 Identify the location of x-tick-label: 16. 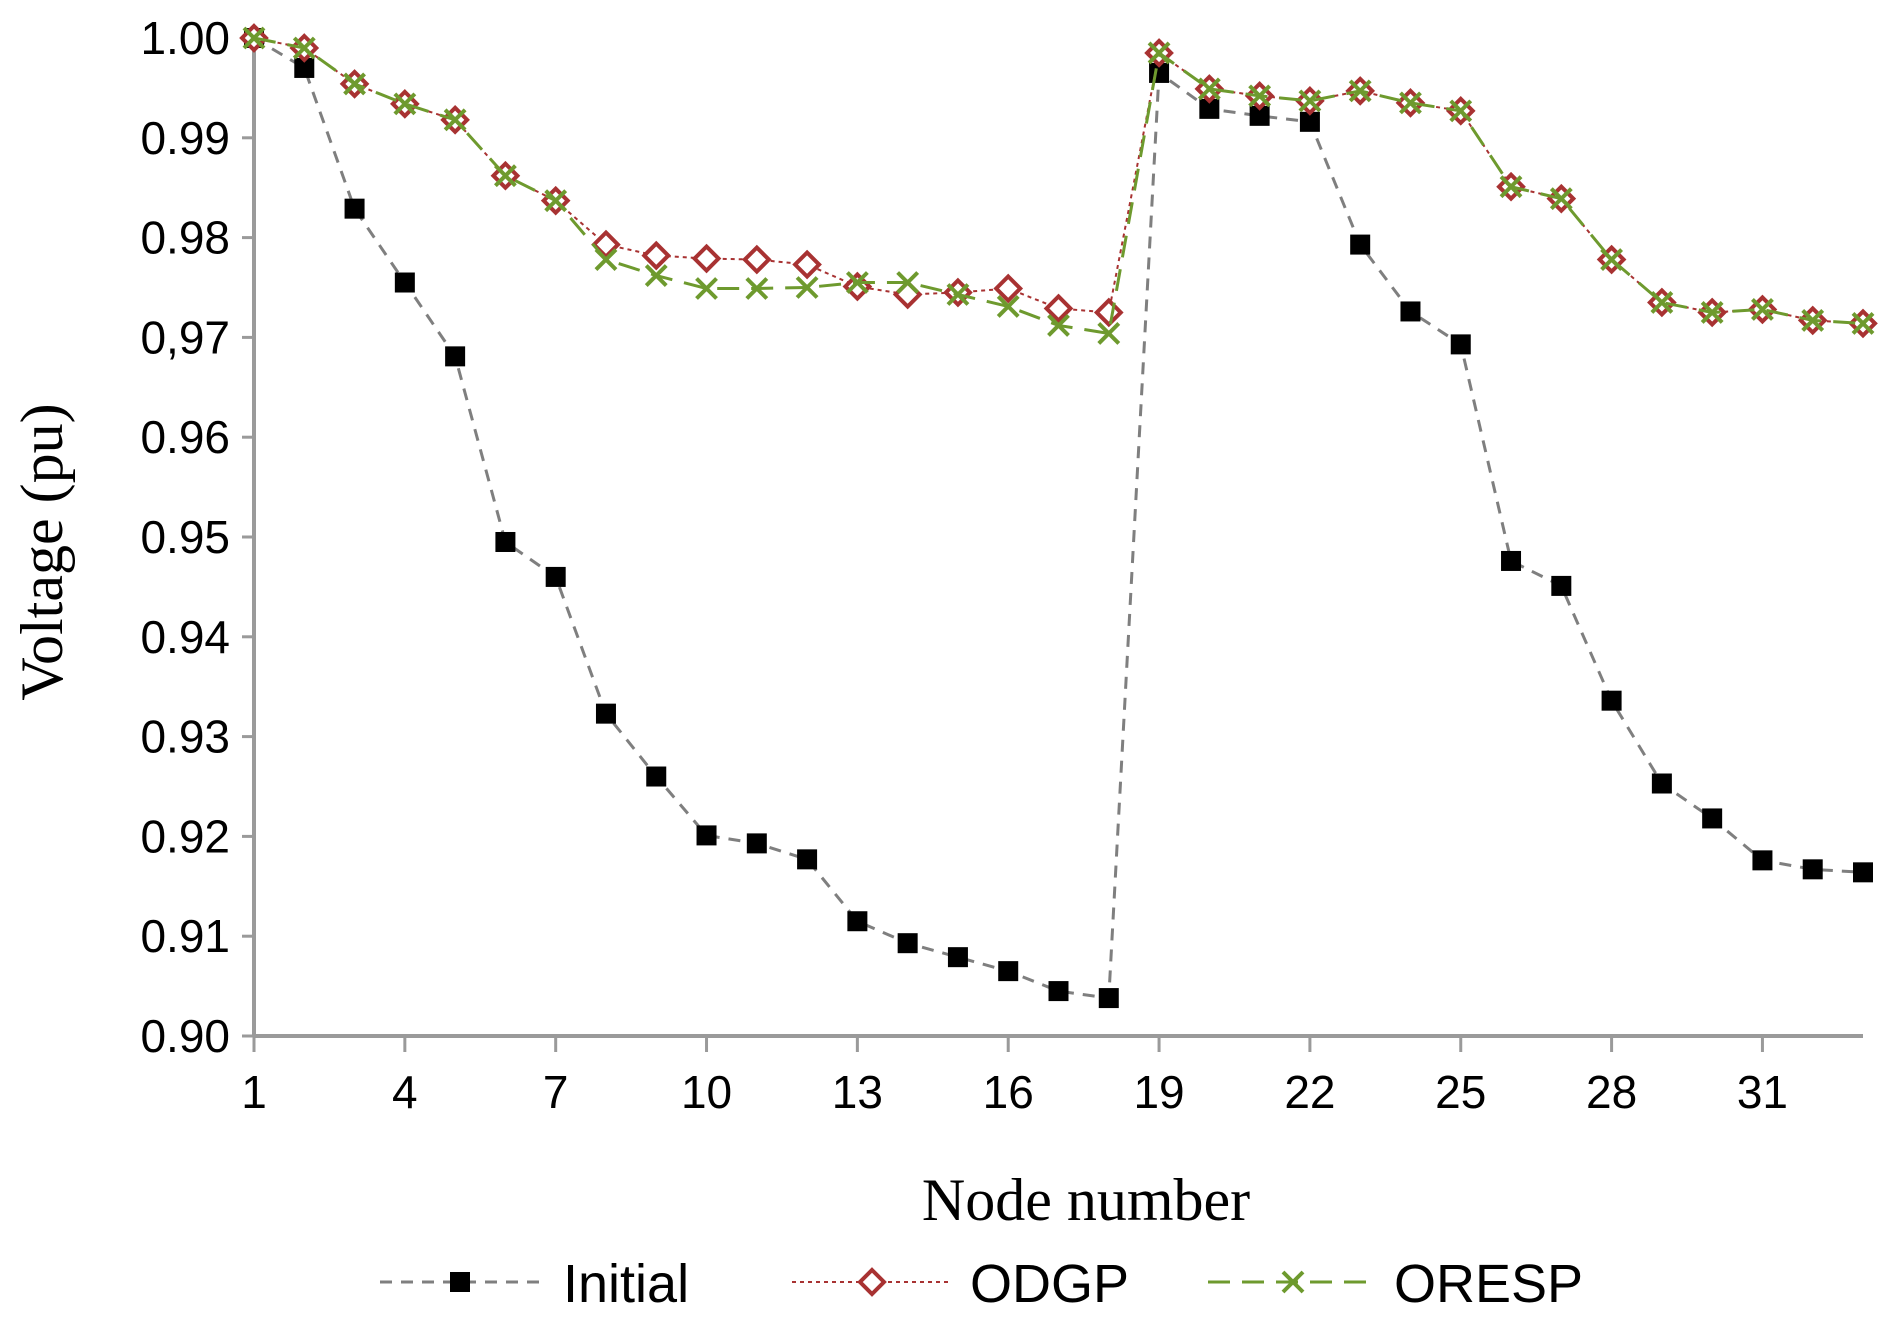
(1008, 1092).